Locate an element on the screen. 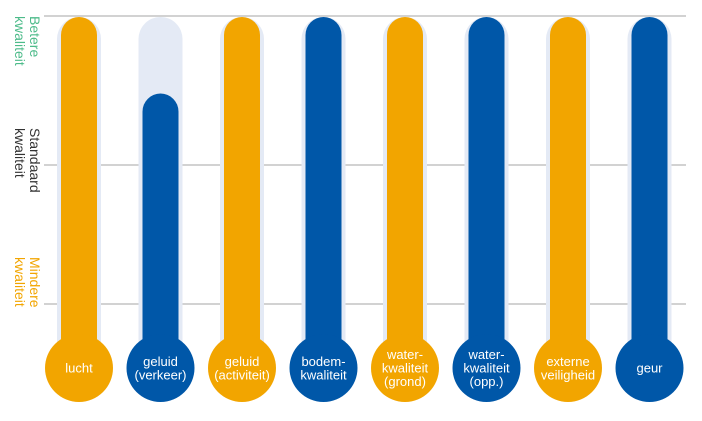 The width and height of the screenshot is (702, 421). y-level-standaard-line1: Standaard is located at coordinates (35, 160).